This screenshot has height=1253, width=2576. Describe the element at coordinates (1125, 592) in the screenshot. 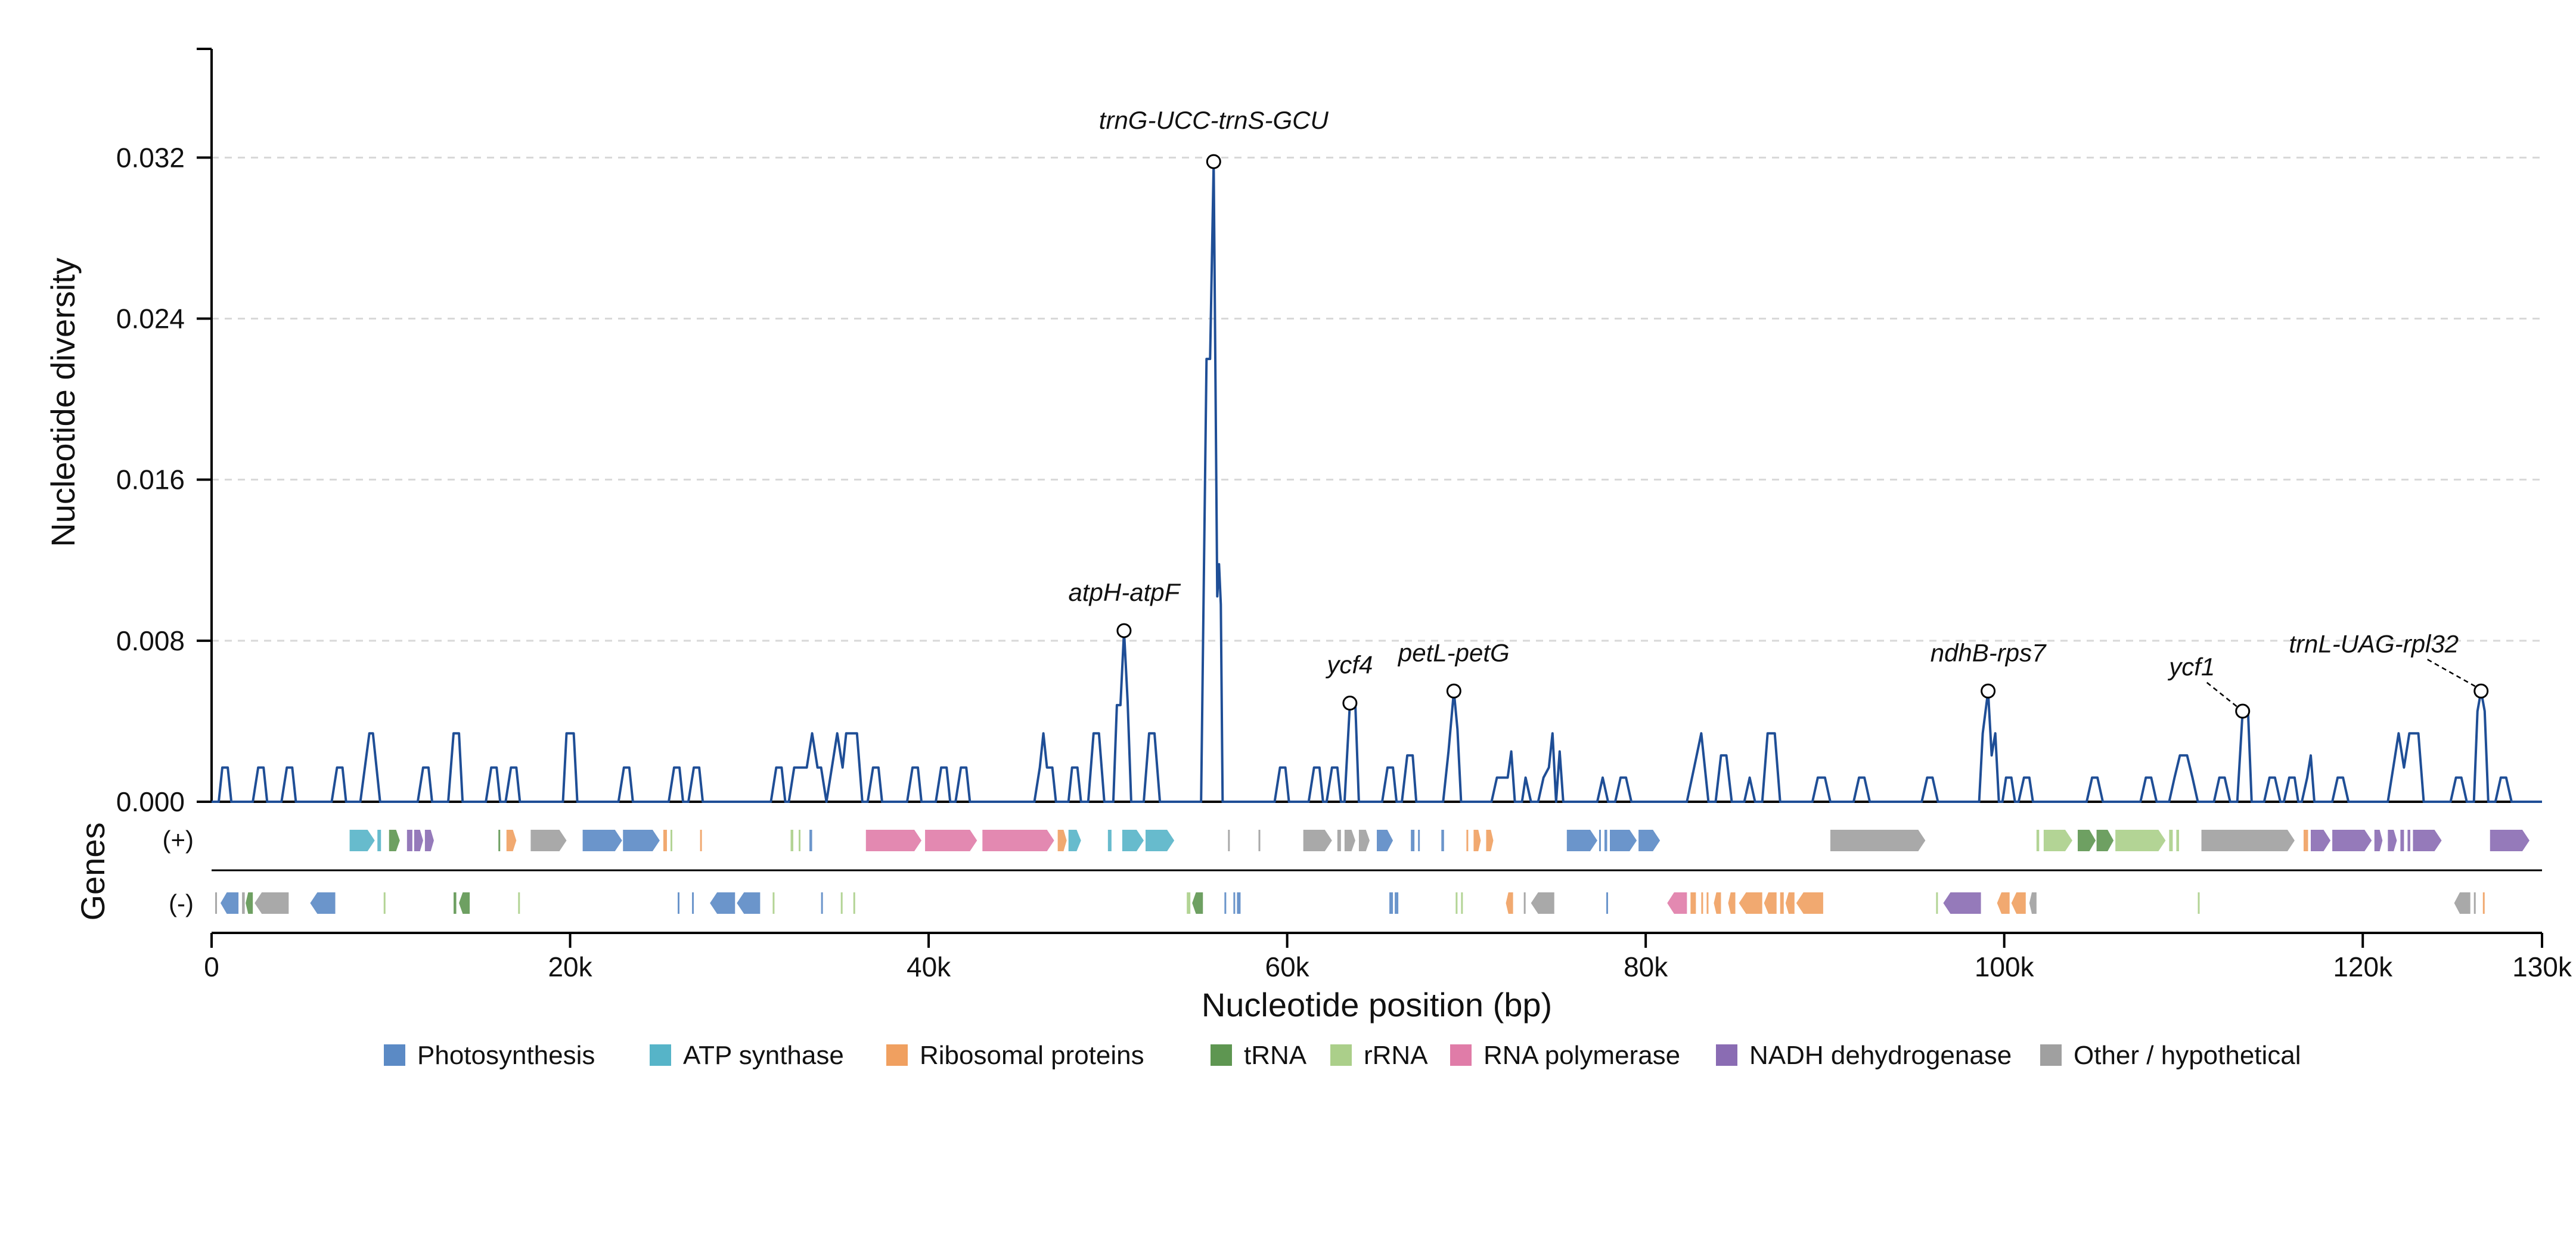

I see `peak-label: atpH-atpF` at that location.